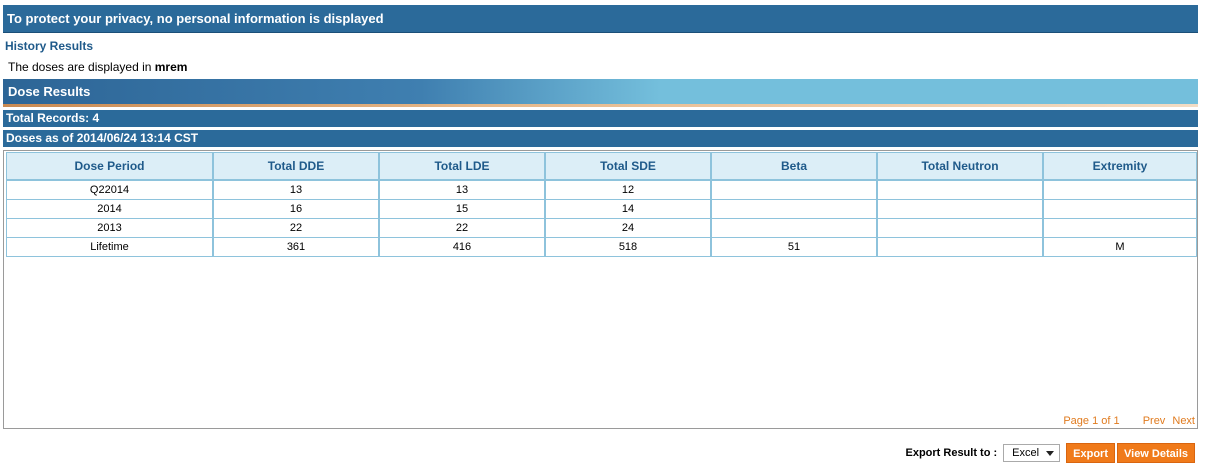 Image resolution: width=1208 pixels, height=471 pixels. I want to click on units-note-prefix: The doses are displayed in, so click(80, 67).